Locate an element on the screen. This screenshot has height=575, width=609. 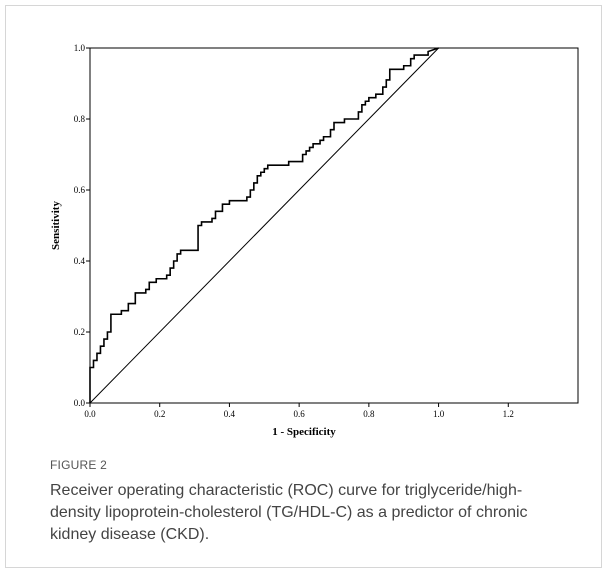
y-tick-label: 0.8 is located at coordinates (80, 119).